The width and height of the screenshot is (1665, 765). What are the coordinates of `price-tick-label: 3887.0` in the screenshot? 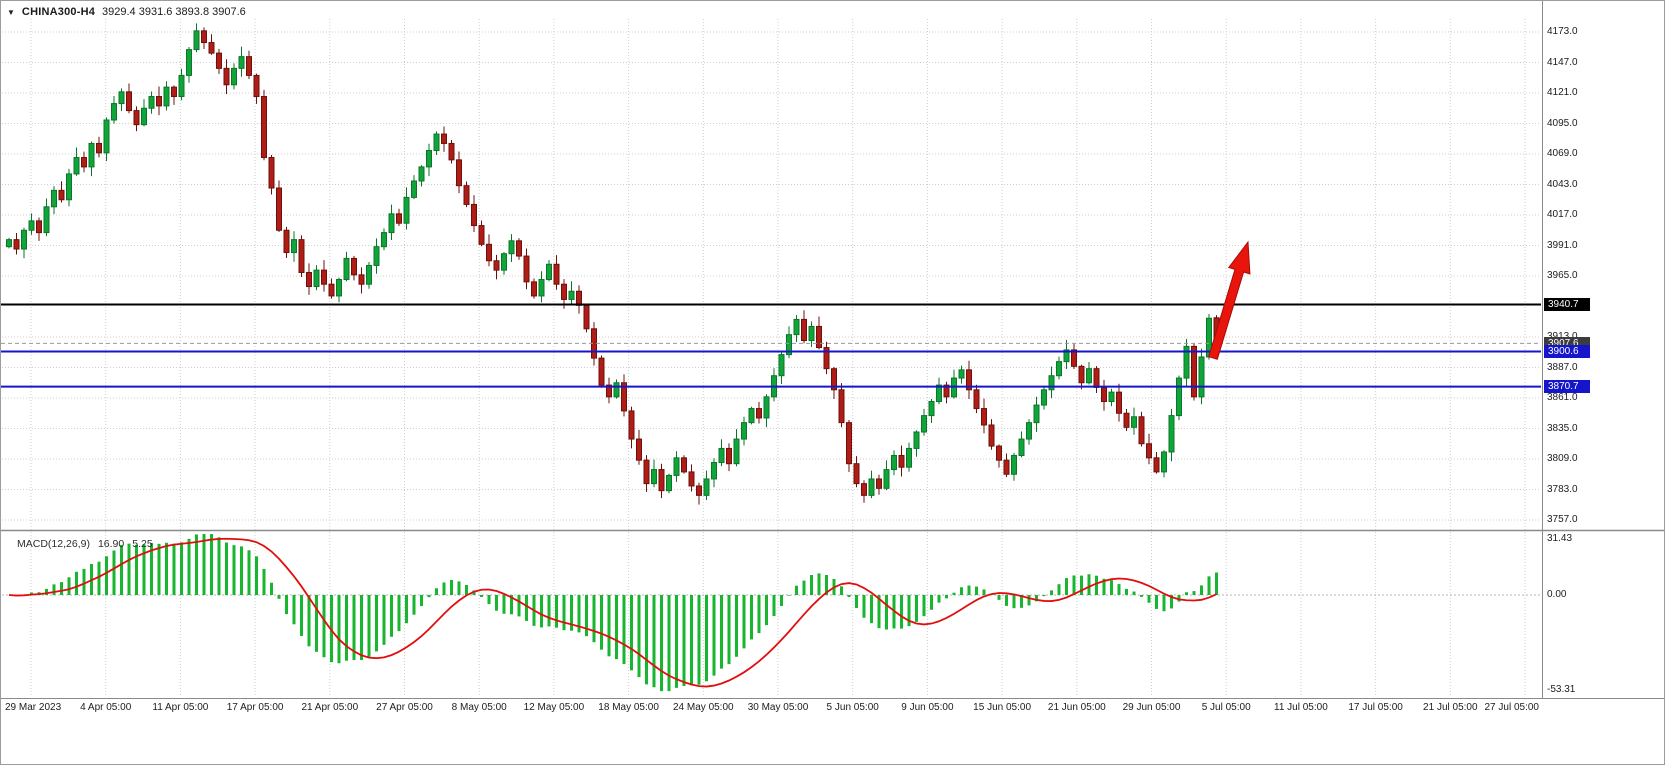 It's located at (1562, 367).